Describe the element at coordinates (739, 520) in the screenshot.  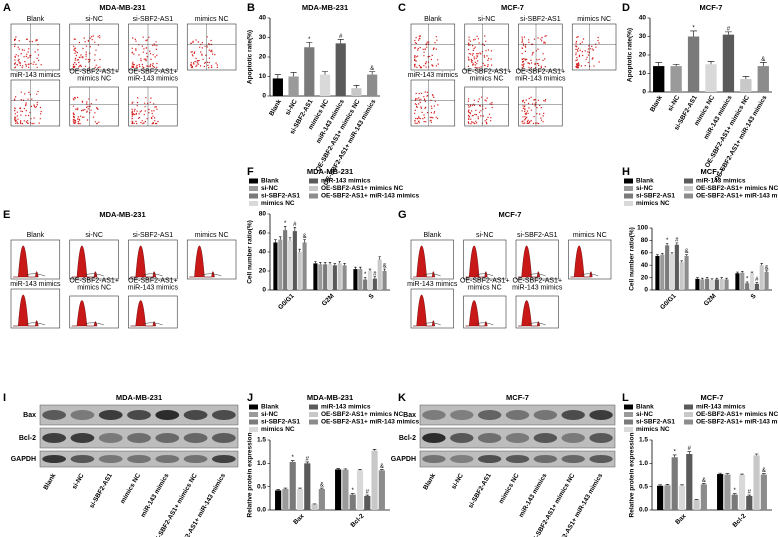
I see `x-tick-label: Bcl-2` at that location.